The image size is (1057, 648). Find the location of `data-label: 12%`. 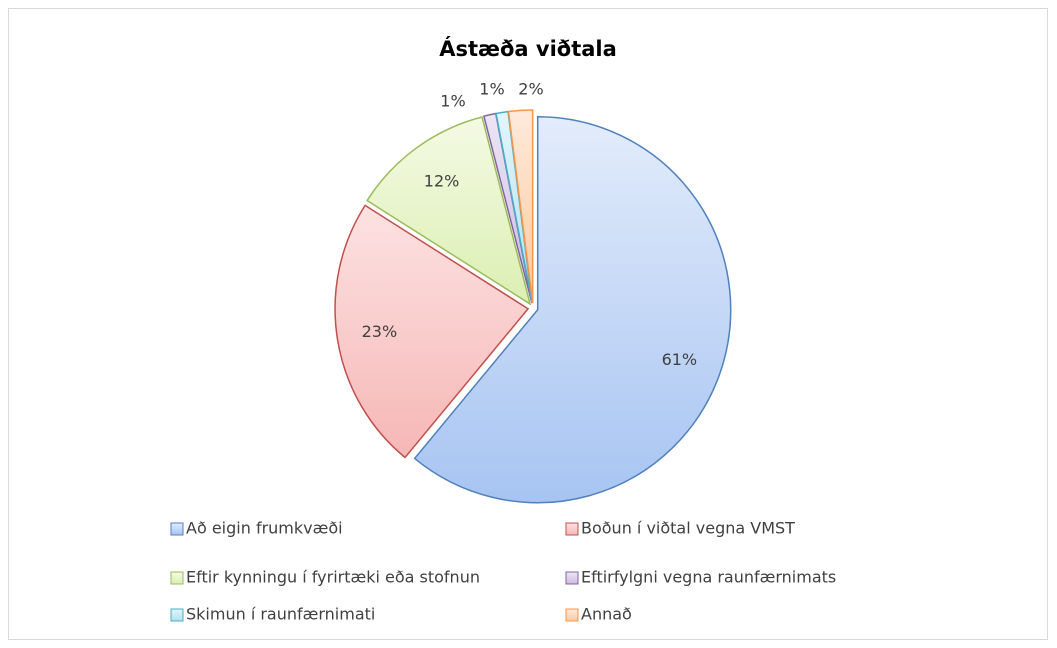

data-label: 12% is located at coordinates (442, 181).